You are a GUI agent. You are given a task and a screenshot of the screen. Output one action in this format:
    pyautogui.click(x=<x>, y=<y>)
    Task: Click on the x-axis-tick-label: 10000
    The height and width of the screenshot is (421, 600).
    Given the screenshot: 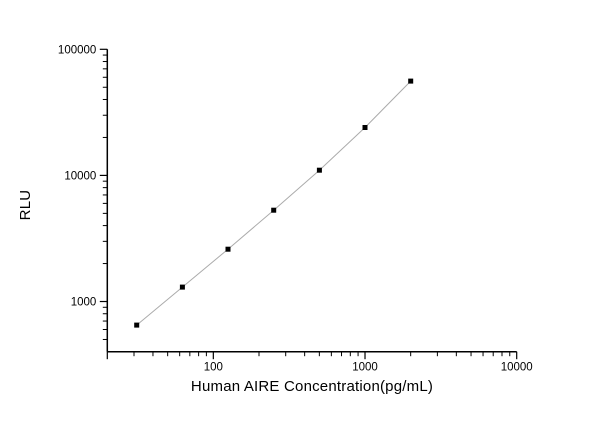 What is the action you would take?
    pyautogui.click(x=517, y=368)
    